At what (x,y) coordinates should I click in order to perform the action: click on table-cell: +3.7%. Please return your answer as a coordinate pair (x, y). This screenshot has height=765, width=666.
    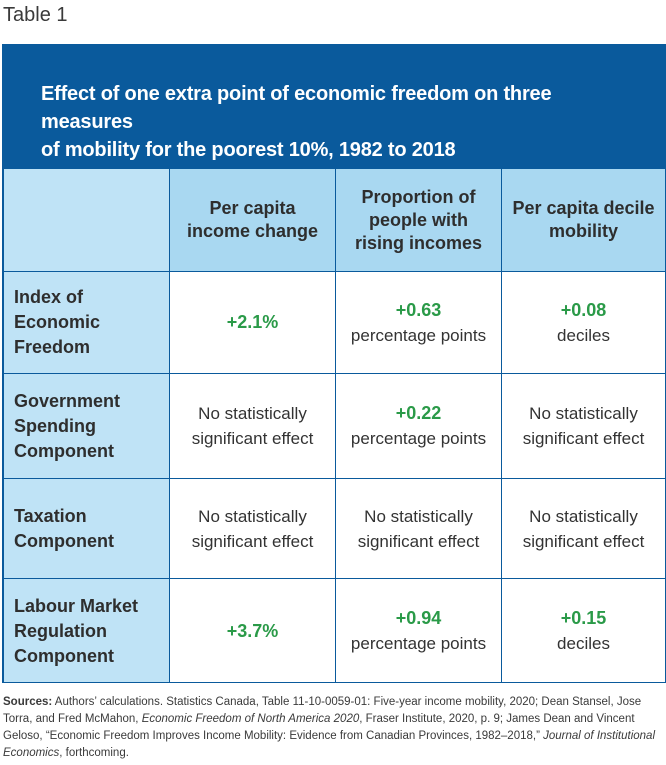
    Looking at the image, I should click on (252, 630).